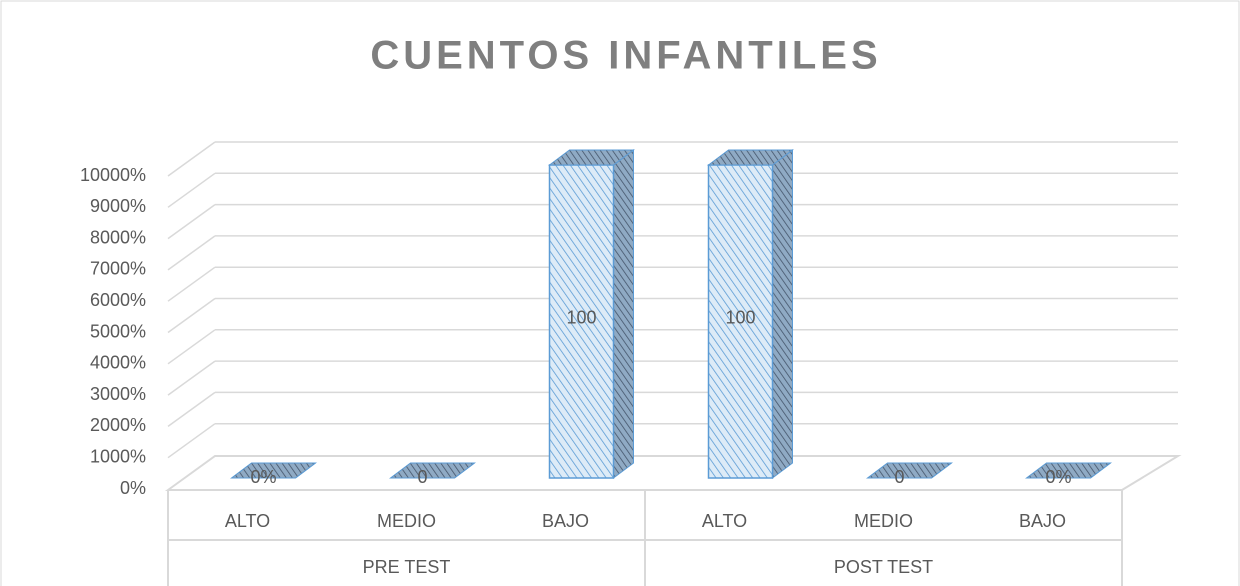 The height and width of the screenshot is (586, 1240). What do you see at coordinates (118, 206) in the screenshot?
I see `y-tick-label: 9000%` at bounding box center [118, 206].